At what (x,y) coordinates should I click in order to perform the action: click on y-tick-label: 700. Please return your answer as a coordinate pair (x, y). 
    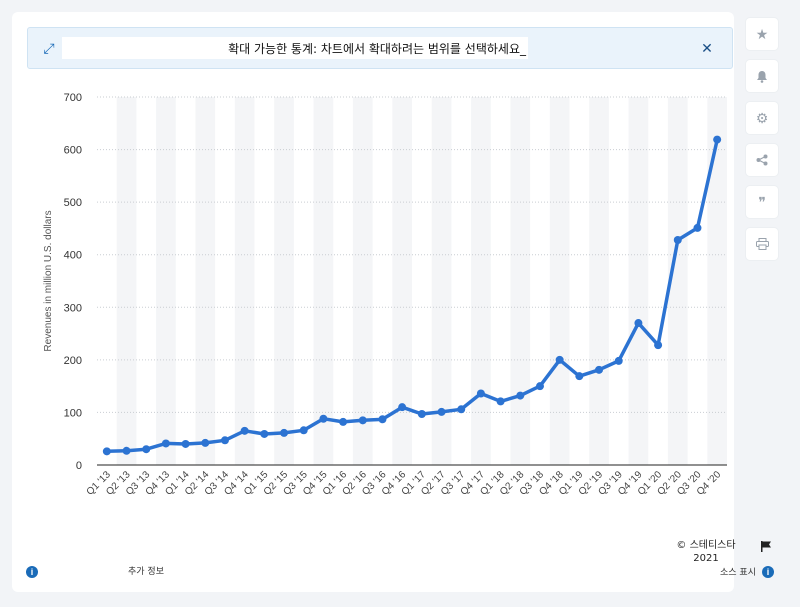
    Looking at the image, I should click on (73, 98).